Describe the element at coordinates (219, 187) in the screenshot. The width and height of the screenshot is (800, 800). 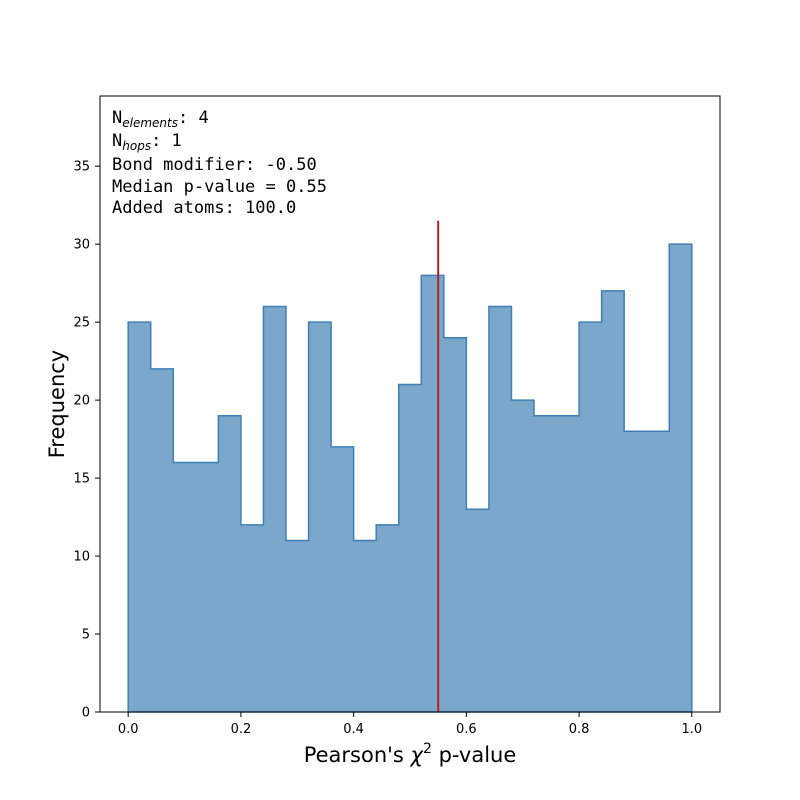
I see `annotation-median-pvalue: Median p-value = 0.55` at that location.